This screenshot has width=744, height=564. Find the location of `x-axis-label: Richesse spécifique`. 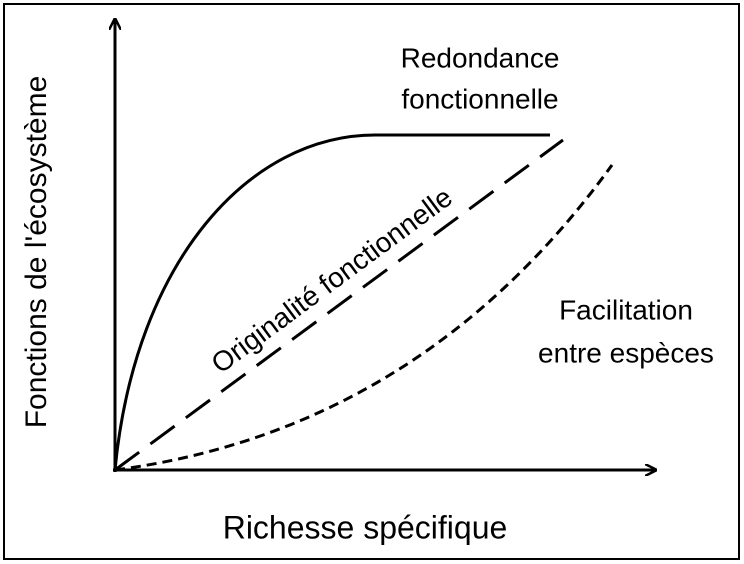

x-axis-label: Richesse spécifique is located at coordinates (365, 527).